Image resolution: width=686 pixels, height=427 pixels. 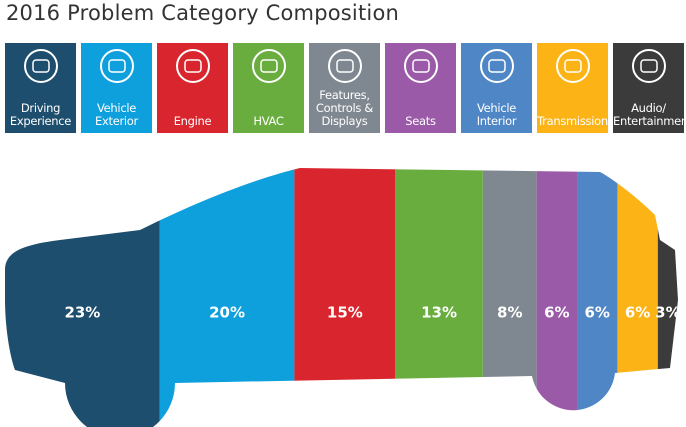 What do you see at coordinates (496, 88) in the screenshot?
I see `category-tile: Vehicle Interior` at bounding box center [496, 88].